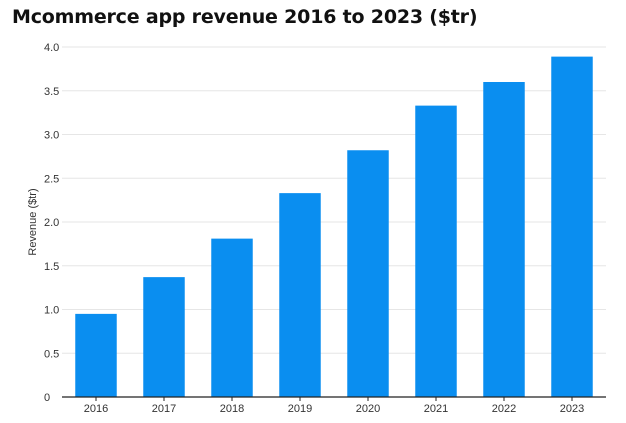 This screenshot has width=626, height=423. I want to click on x-tick-label: 2023, so click(572, 409).